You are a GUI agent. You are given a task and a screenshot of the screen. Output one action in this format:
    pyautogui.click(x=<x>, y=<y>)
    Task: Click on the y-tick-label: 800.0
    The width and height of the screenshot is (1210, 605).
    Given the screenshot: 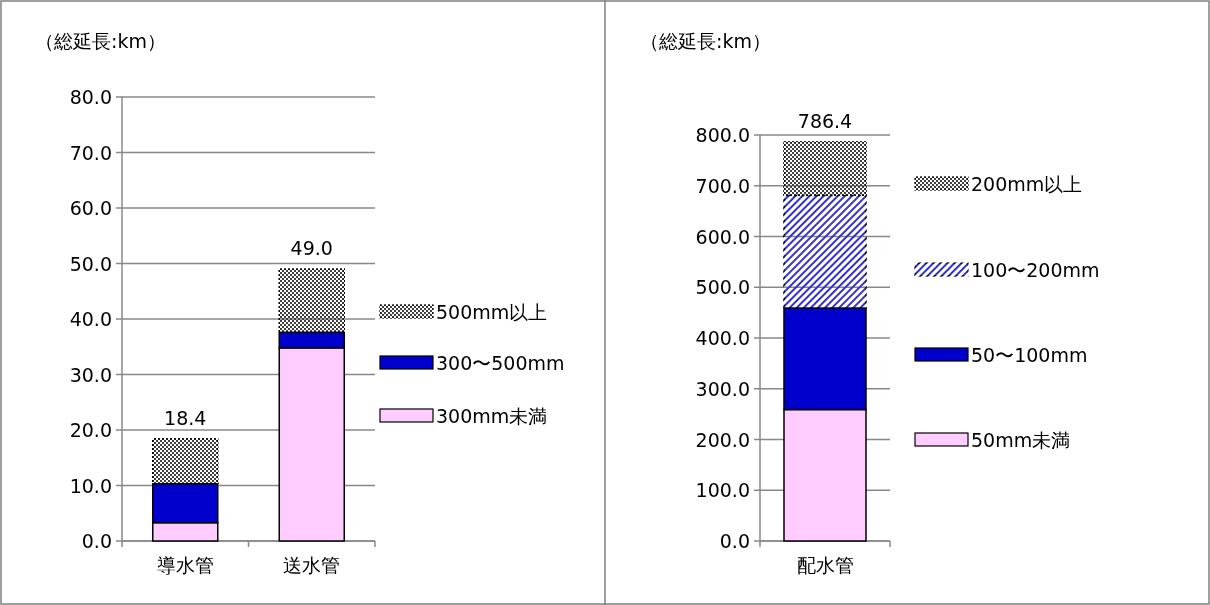 What is the action you would take?
    pyautogui.click(x=722, y=135)
    